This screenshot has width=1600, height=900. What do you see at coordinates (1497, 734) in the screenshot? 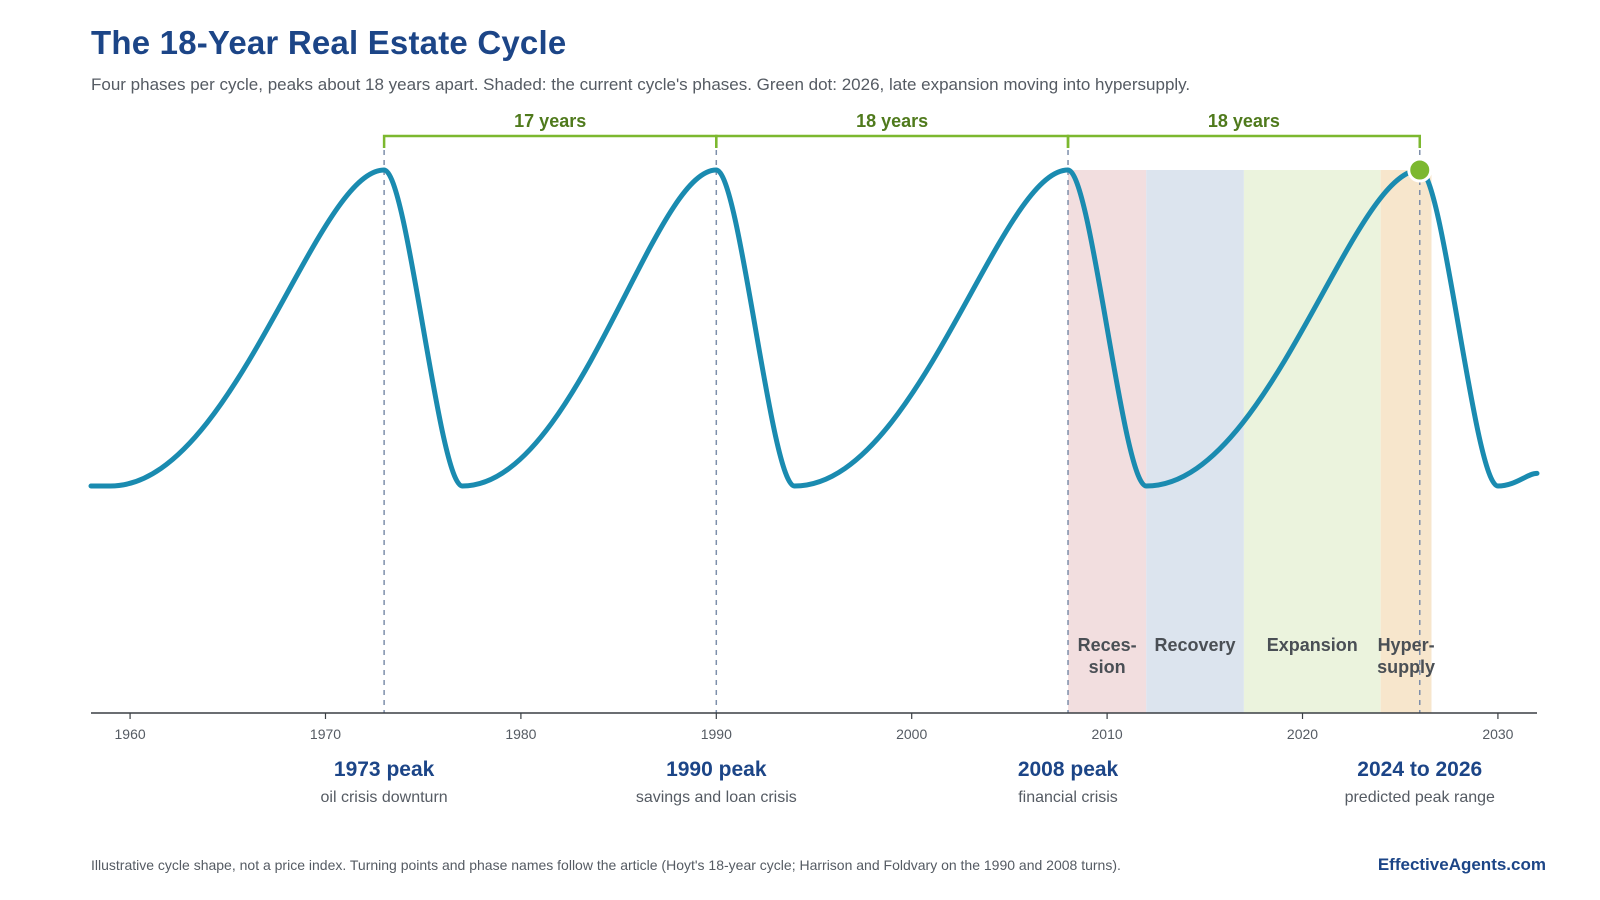
I see `x-tick-label-2030: 2030` at bounding box center [1497, 734].